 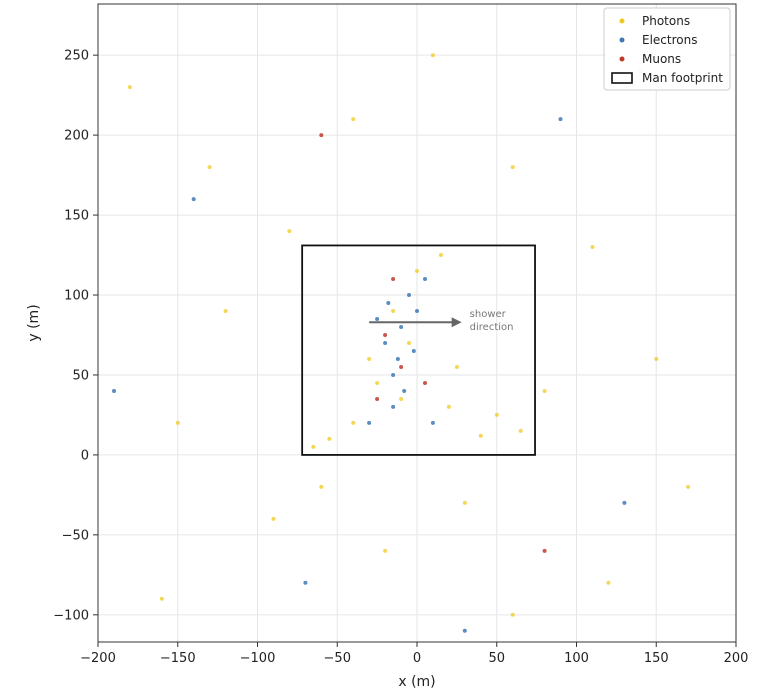 I want to click on man-footprint-rect, so click(x=418, y=350).